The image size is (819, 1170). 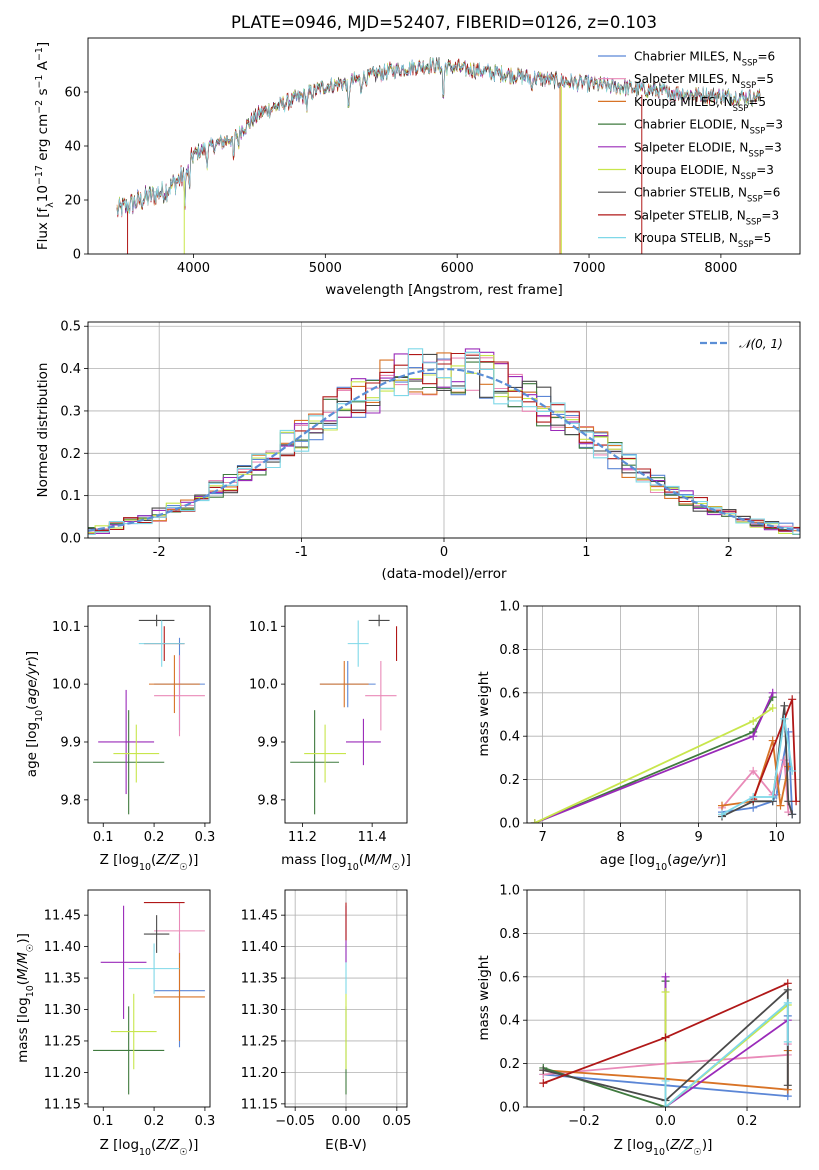 I want to click on axes-weight_Z: −0.2 0.0 0.2 0.0 0.2 0.4 0.6 0.8 1.0, so click(x=650, y=1006).